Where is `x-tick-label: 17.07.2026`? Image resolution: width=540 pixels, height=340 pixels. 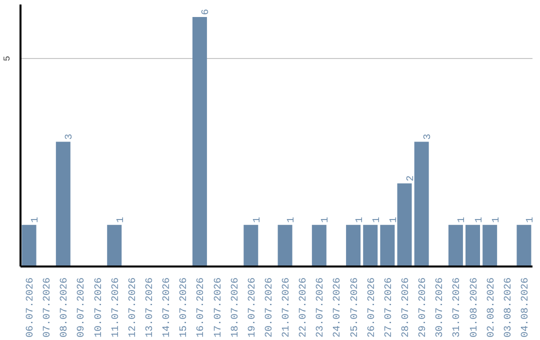 x-tick-label: 17.07.2026 is located at coordinates (218, 307).